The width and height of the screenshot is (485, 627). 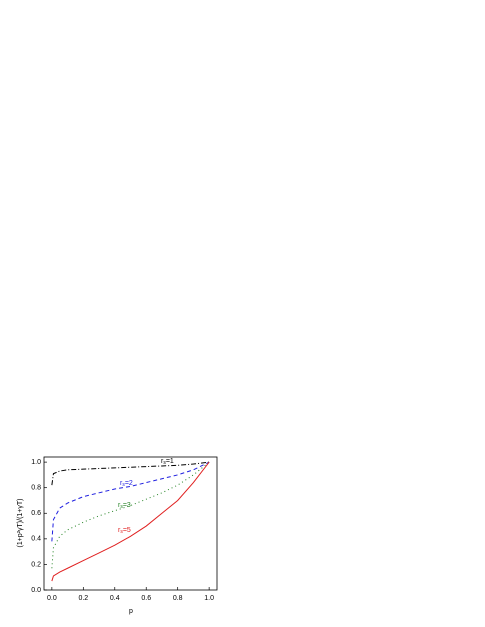 What do you see at coordinates (20, 522) in the screenshot?
I see `y-axis-label: (1+p²γT)/(1+γT)` at bounding box center [20, 522].